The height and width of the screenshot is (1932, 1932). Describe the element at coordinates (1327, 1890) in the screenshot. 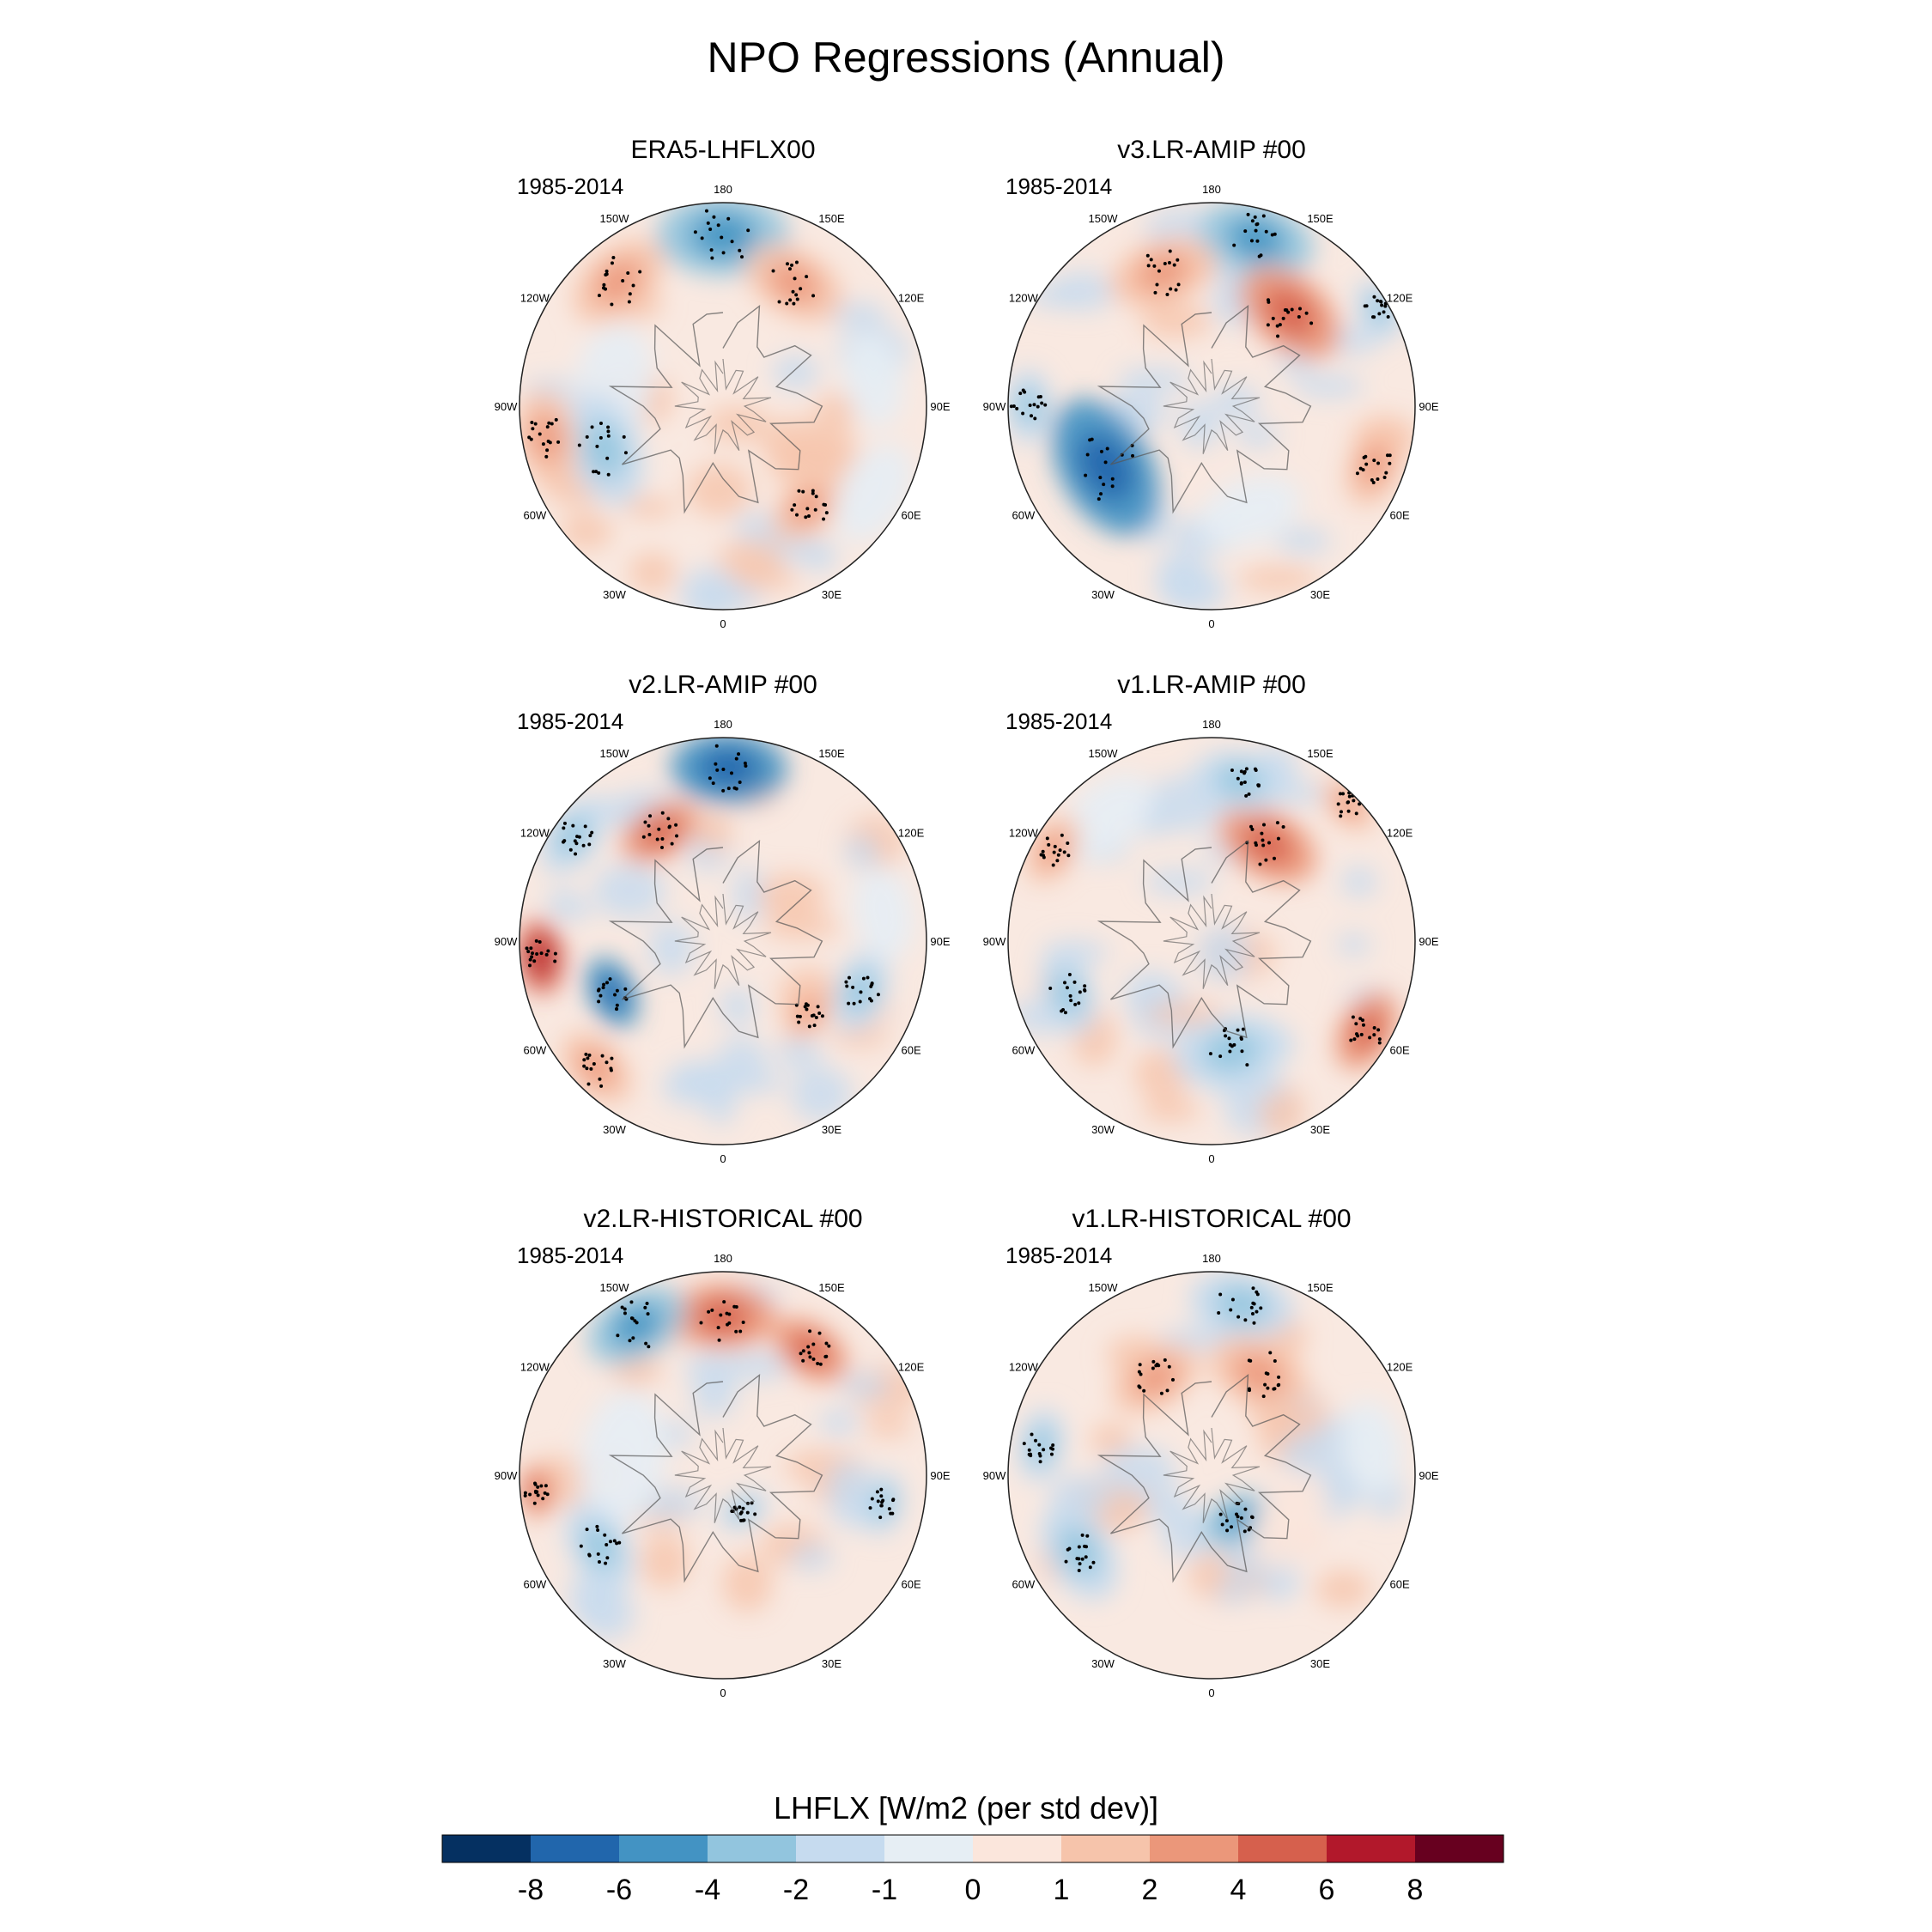

I see `colorbar-tick-label: 6` at that location.